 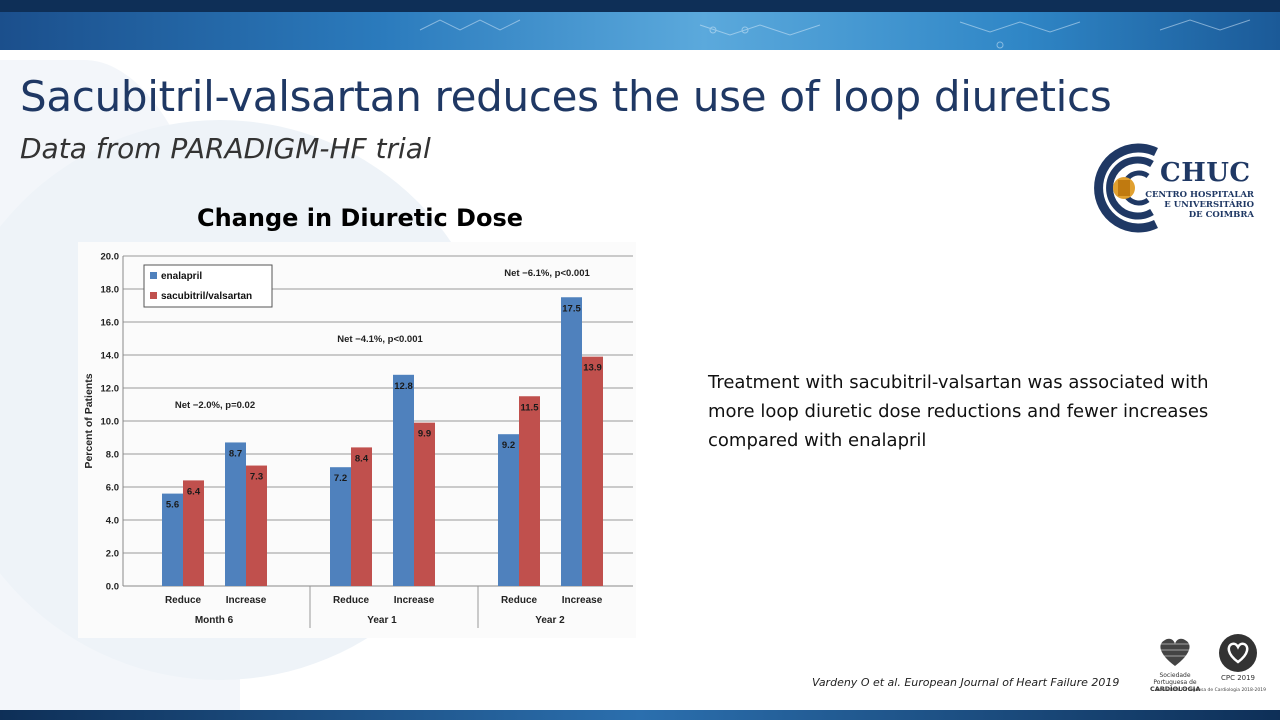 What do you see at coordinates (112, 488) in the screenshot?
I see `y-tick-label: 6.0` at bounding box center [112, 488].